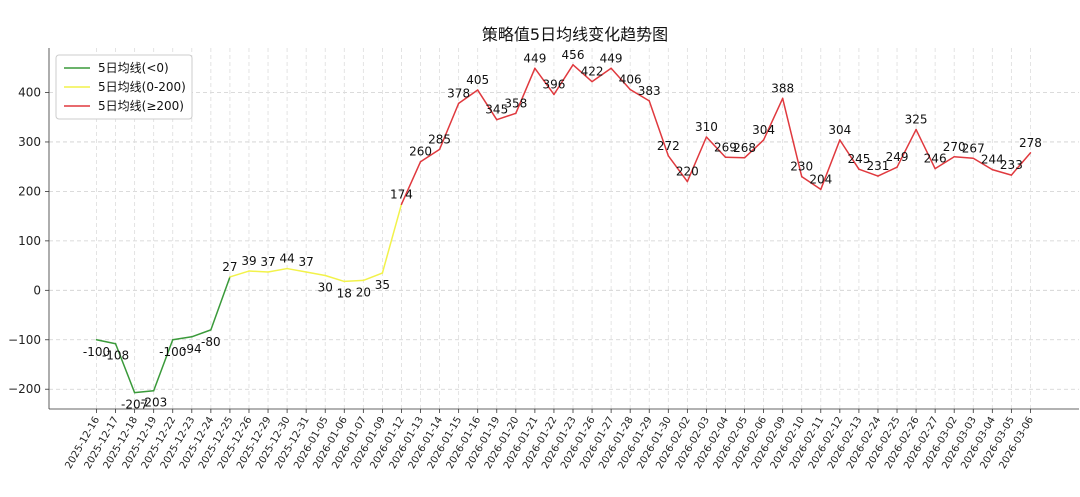 The height and width of the screenshot is (497, 1080). Describe the element at coordinates (439, 139) in the screenshot. I see `data-label: 285` at that location.